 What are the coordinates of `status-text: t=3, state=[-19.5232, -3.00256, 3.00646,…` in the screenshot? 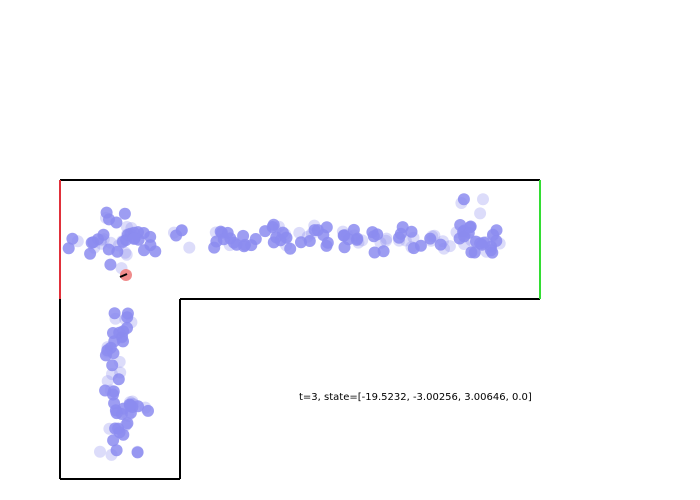 It's located at (415, 397).